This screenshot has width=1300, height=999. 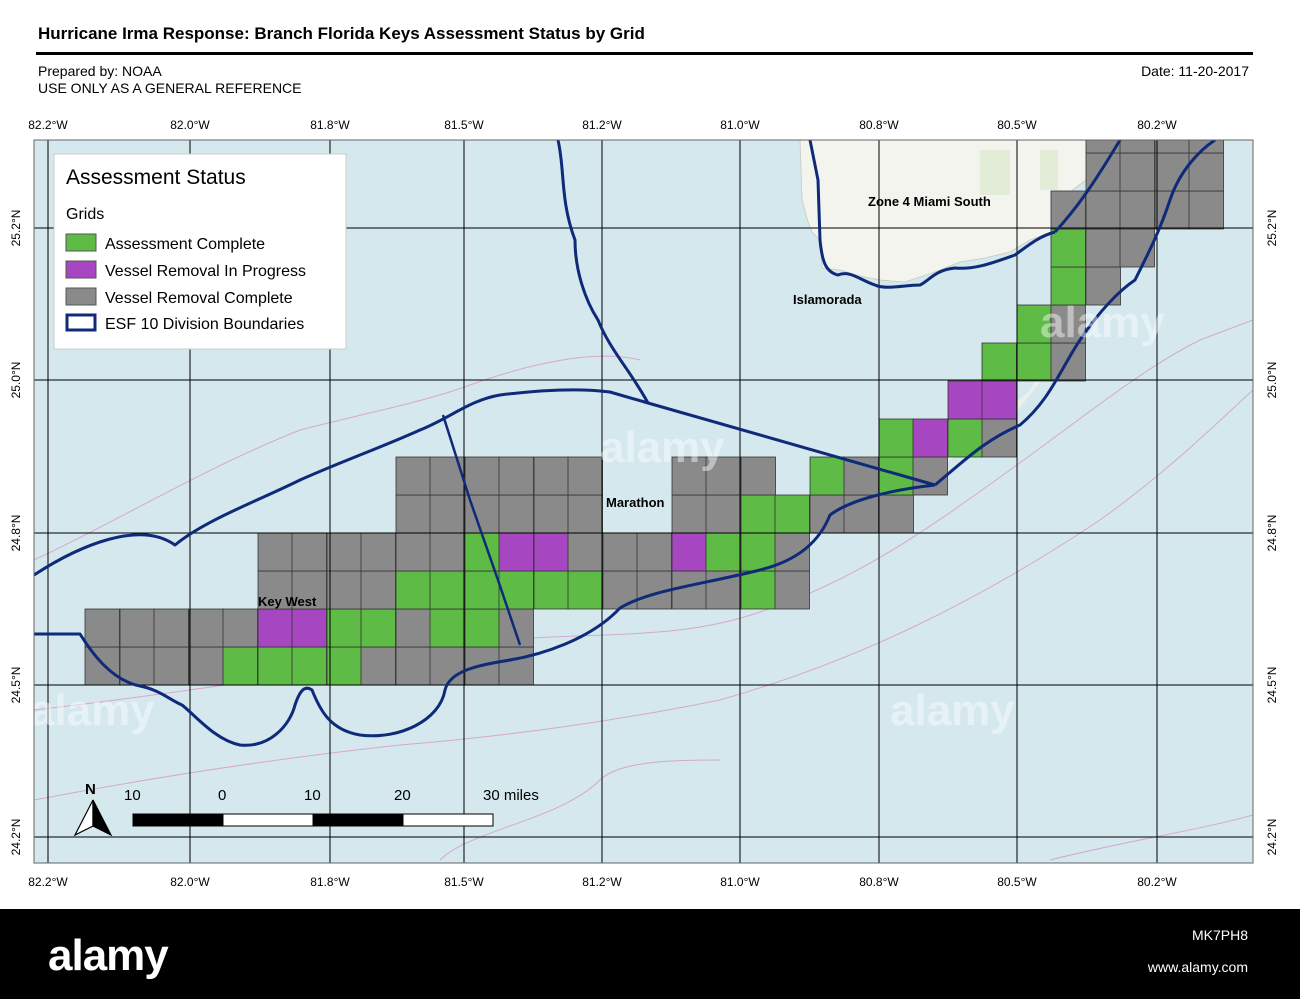 I want to click on scale-label: 10, so click(x=312, y=795).